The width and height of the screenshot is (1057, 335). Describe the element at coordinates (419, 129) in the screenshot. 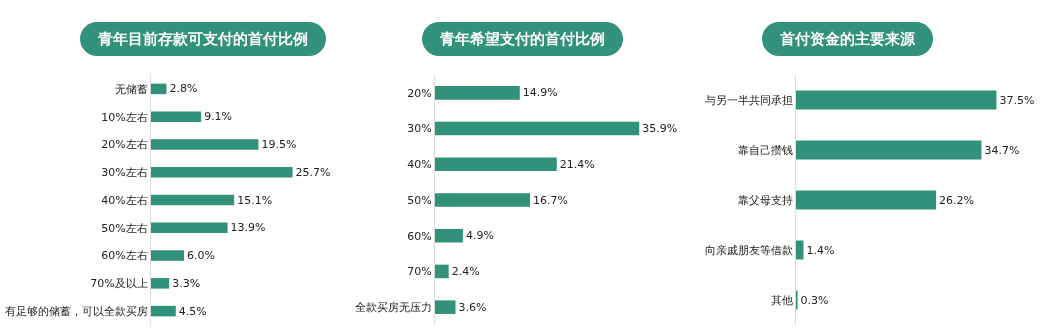

I see `y-tick-label: 30%` at that location.